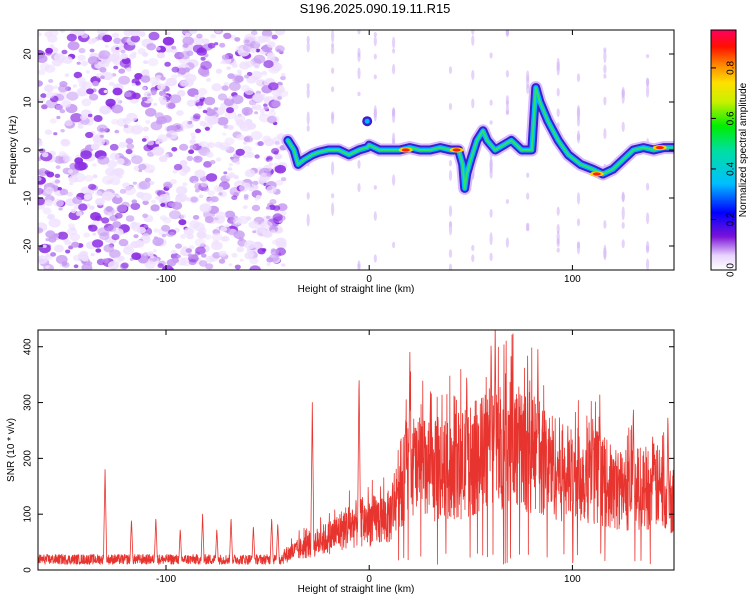  Describe the element at coordinates (375, 8) in the screenshot. I see `figure-title: S196.2025.090.19.11.R15` at that location.